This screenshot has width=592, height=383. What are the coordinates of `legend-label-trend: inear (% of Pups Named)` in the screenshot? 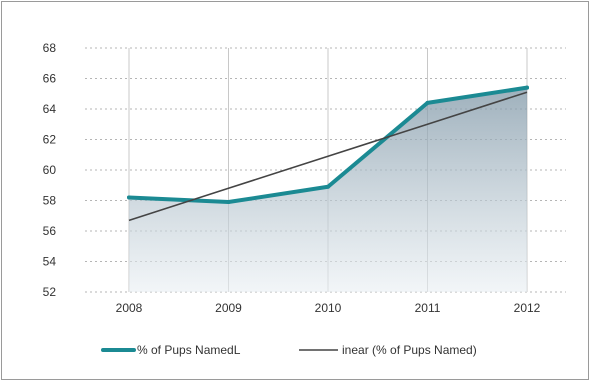 It's located at (409, 350).